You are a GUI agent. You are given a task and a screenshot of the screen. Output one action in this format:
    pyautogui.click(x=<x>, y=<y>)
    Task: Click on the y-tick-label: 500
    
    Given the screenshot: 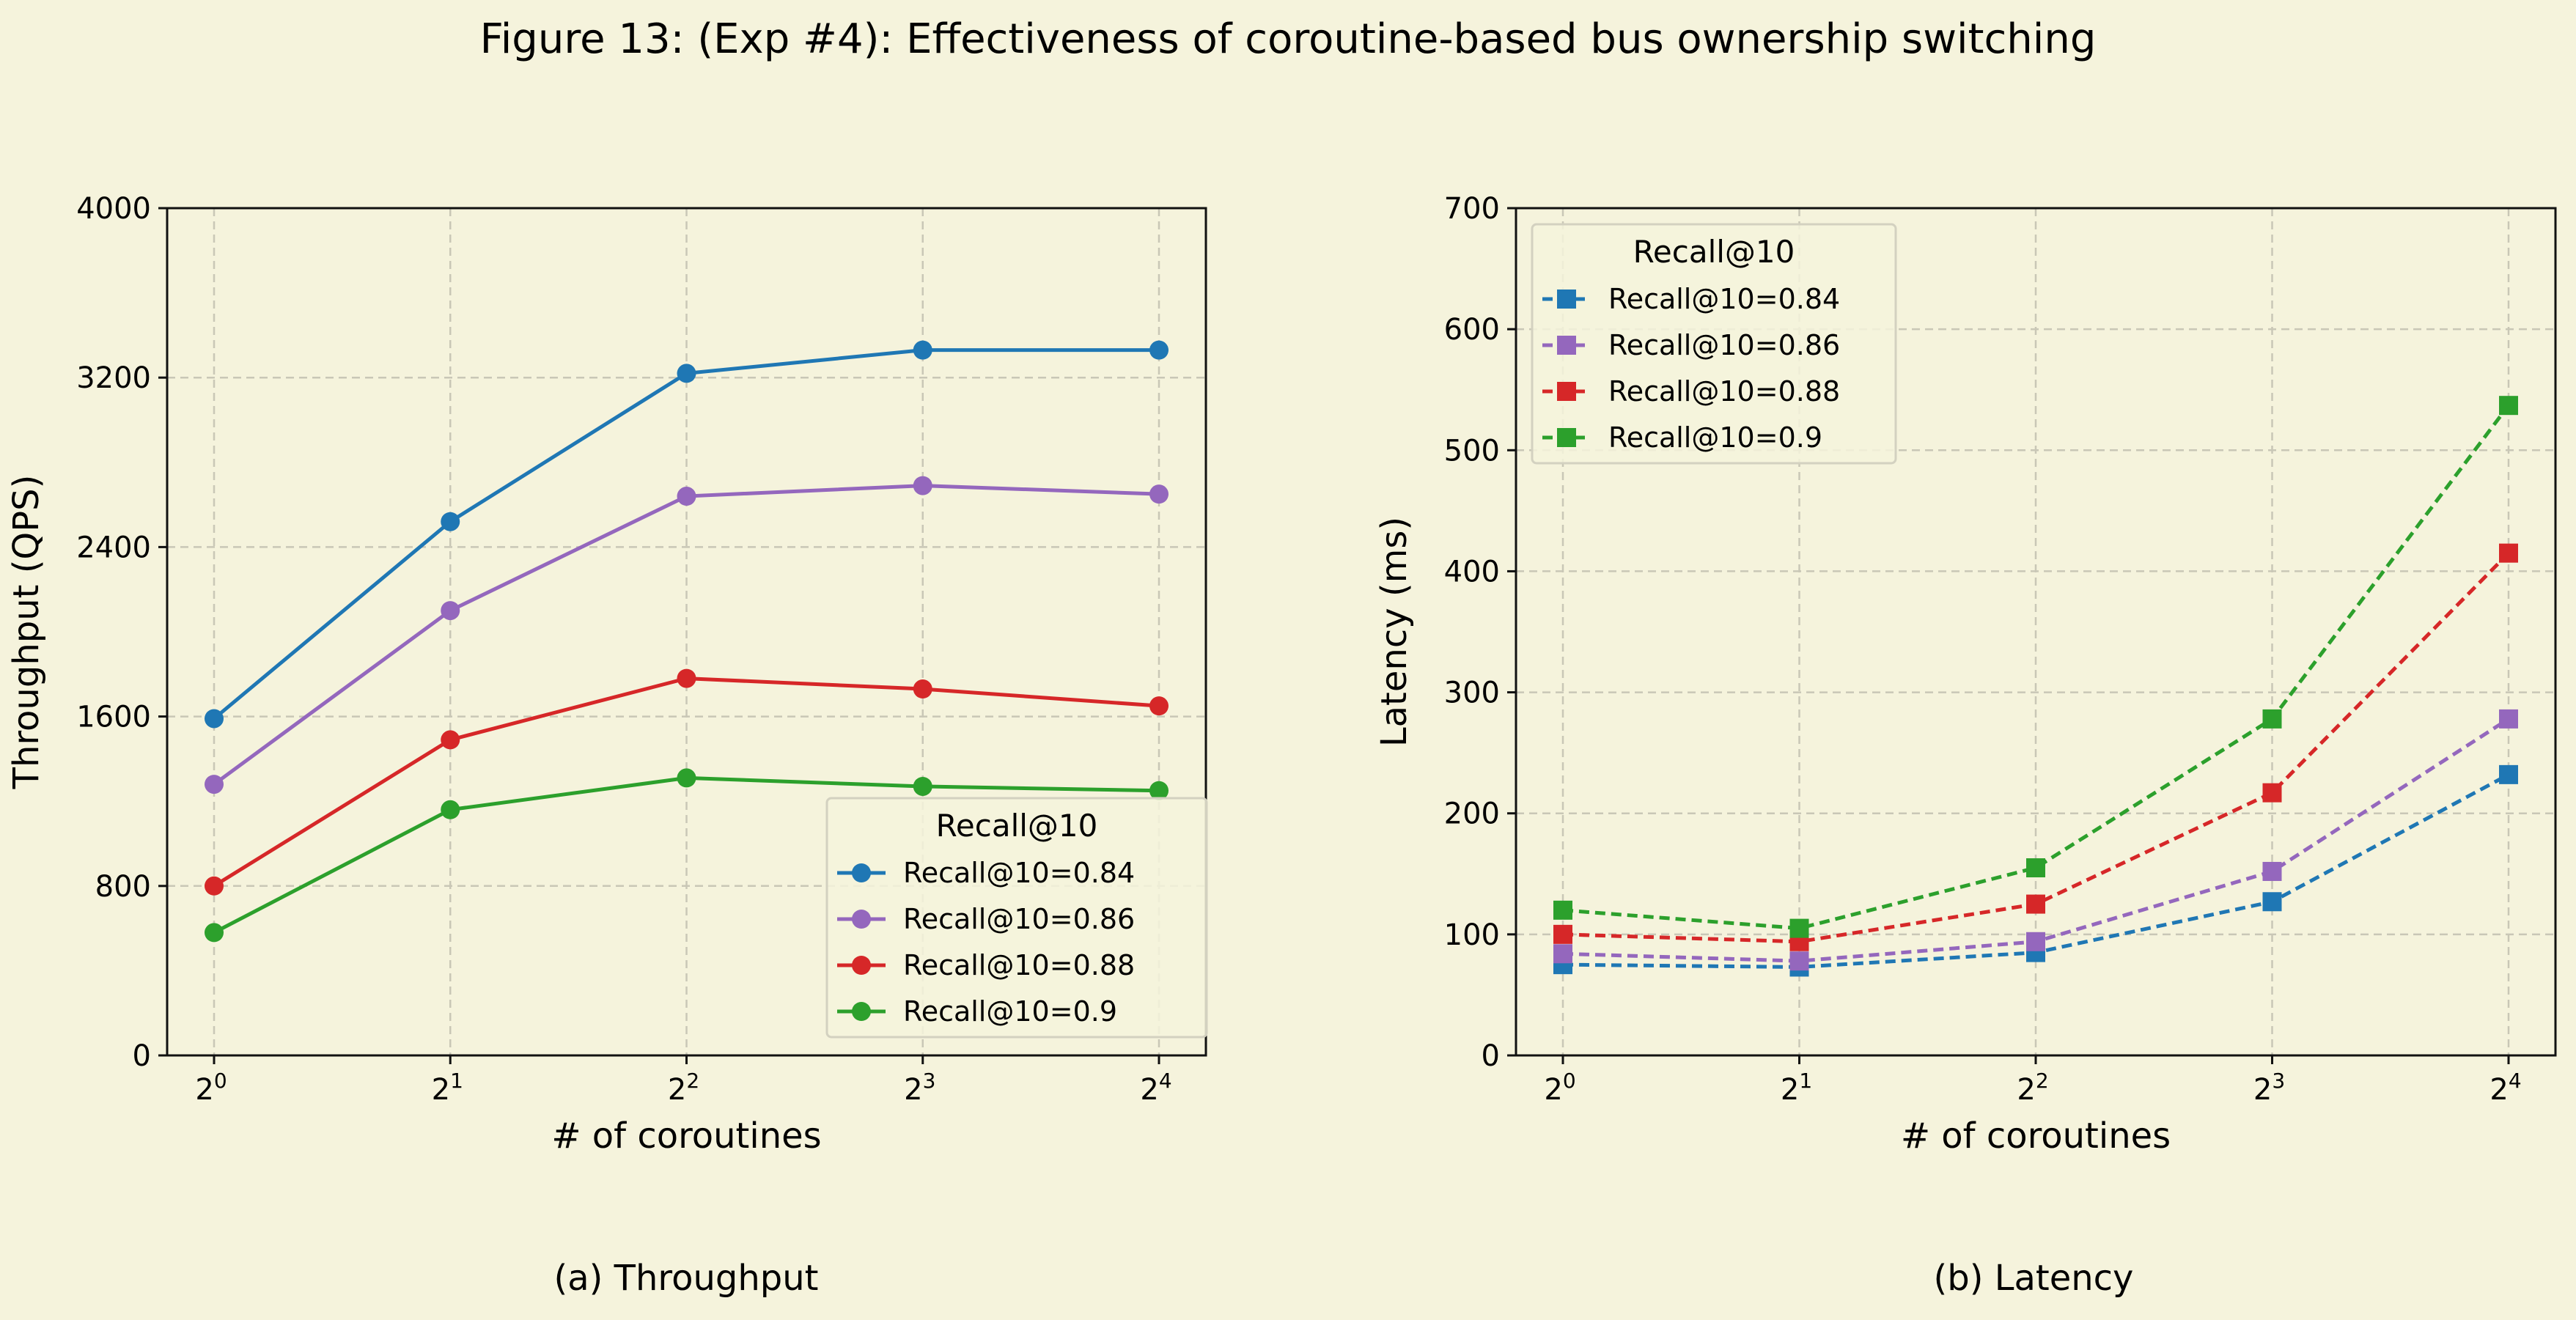 What is the action you would take?
    pyautogui.click(x=1472, y=451)
    